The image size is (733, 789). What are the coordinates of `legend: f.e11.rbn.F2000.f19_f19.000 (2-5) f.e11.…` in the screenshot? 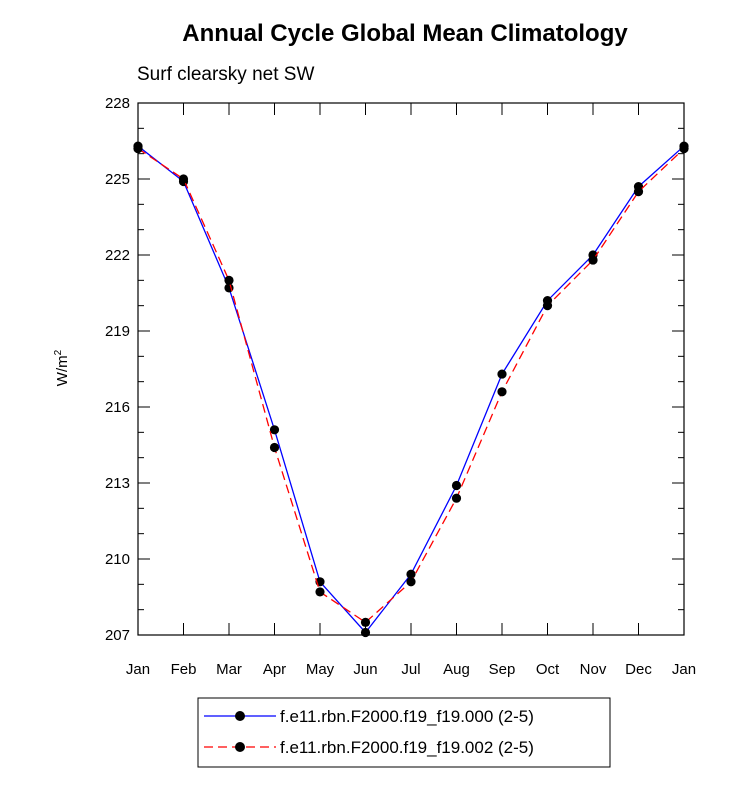 It's located at (404, 732).